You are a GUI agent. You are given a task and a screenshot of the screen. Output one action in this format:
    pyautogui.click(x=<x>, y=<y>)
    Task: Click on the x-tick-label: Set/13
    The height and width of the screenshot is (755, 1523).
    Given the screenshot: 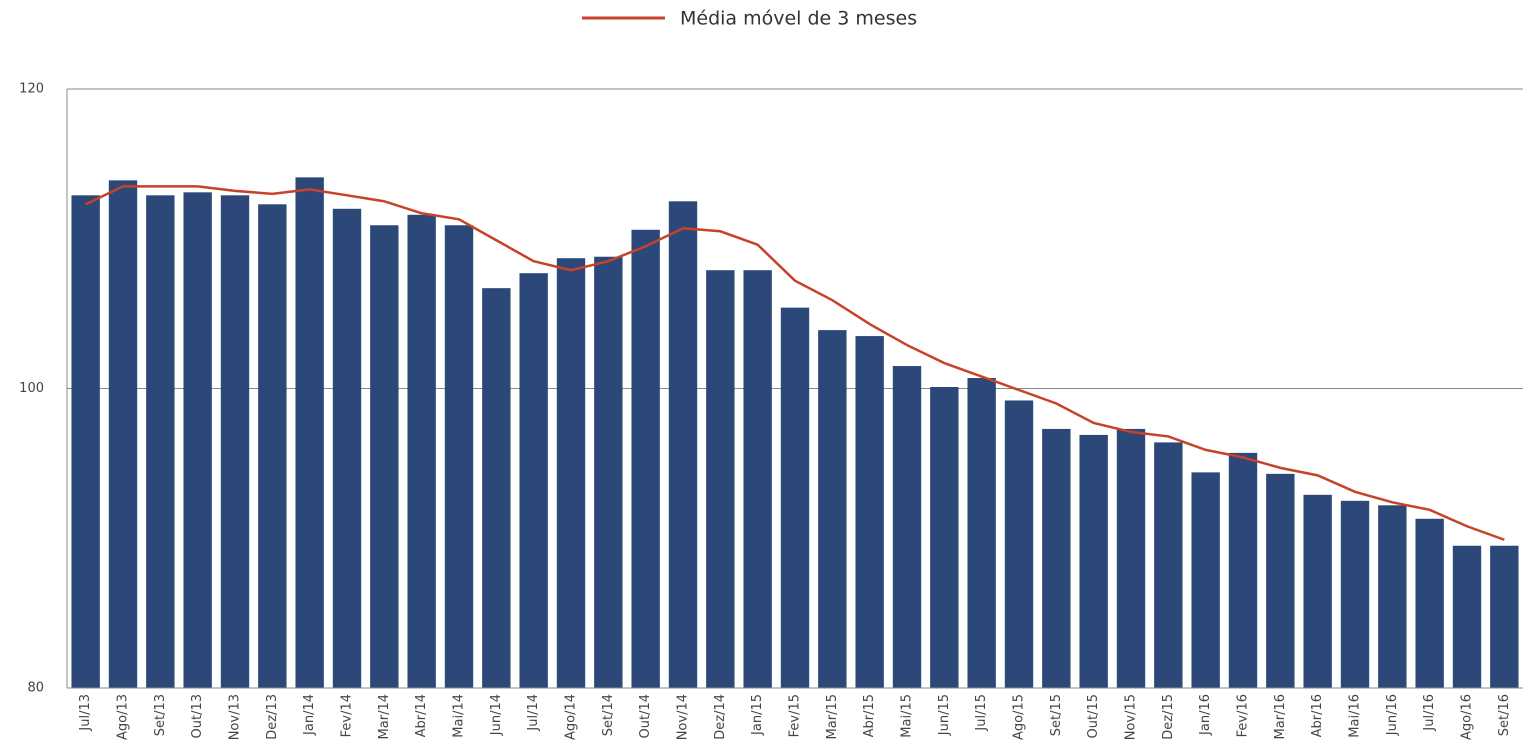 What is the action you would take?
    pyautogui.click(x=160, y=715)
    